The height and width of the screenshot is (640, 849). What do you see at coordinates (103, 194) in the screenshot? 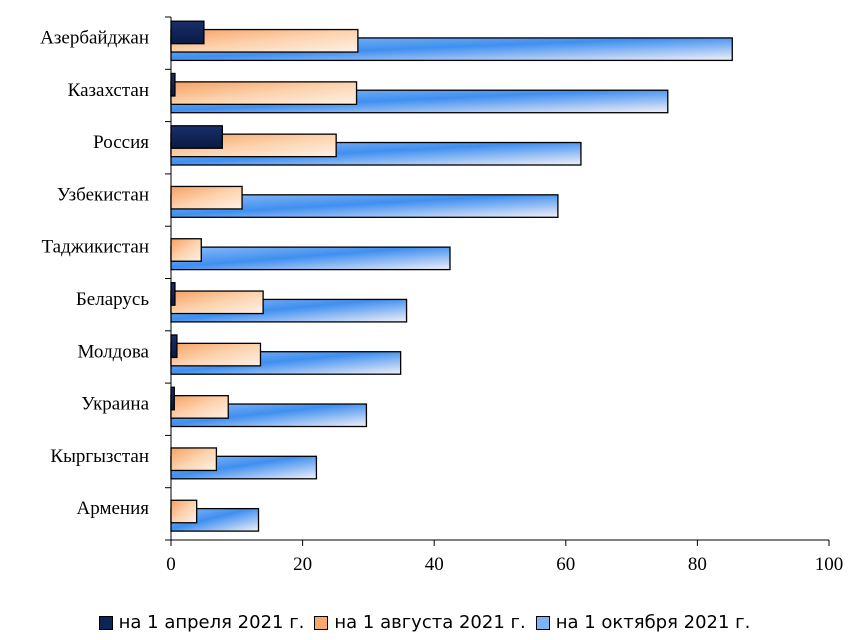
I see `category-label-3: Узбекистан` at bounding box center [103, 194].